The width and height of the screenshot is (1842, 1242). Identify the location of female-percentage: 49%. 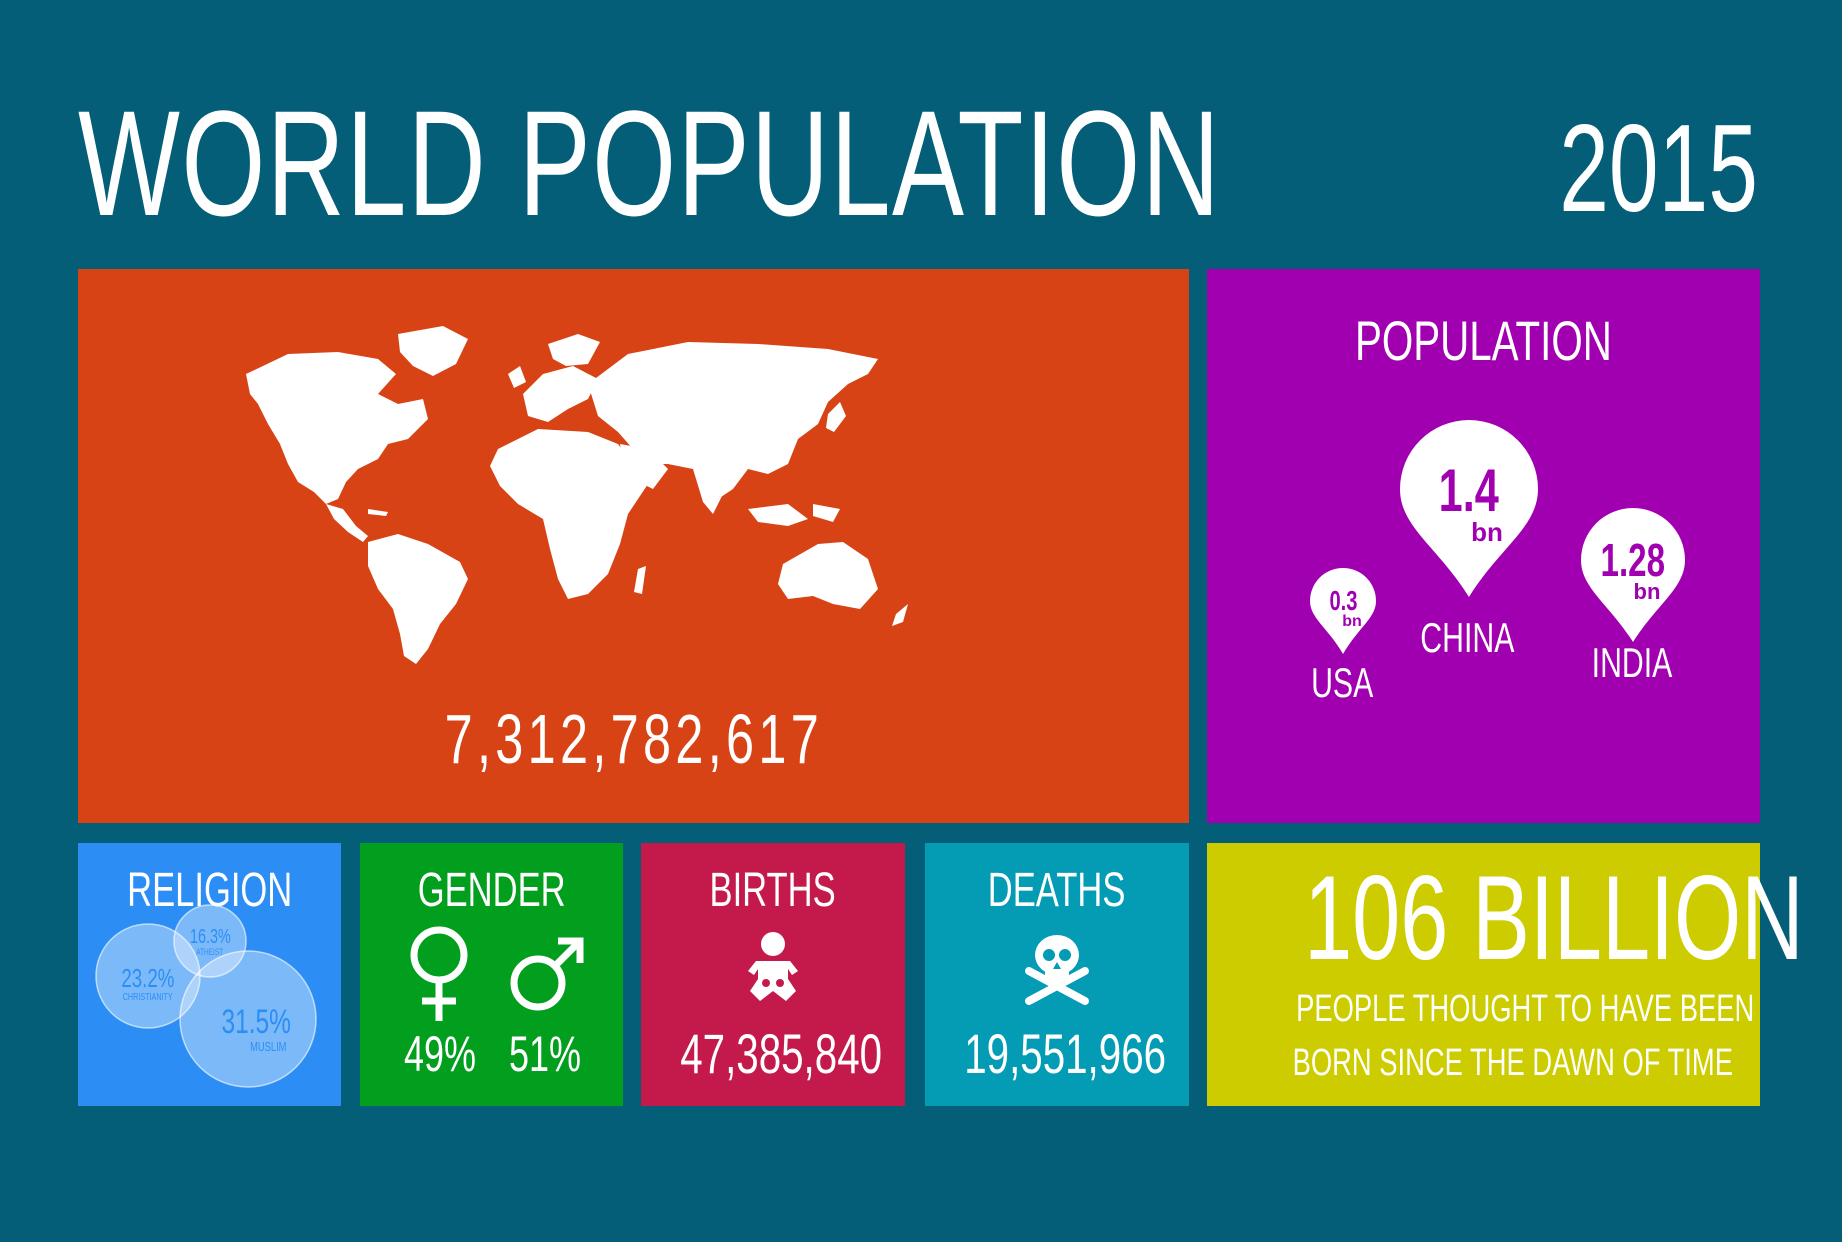
(440, 1054).